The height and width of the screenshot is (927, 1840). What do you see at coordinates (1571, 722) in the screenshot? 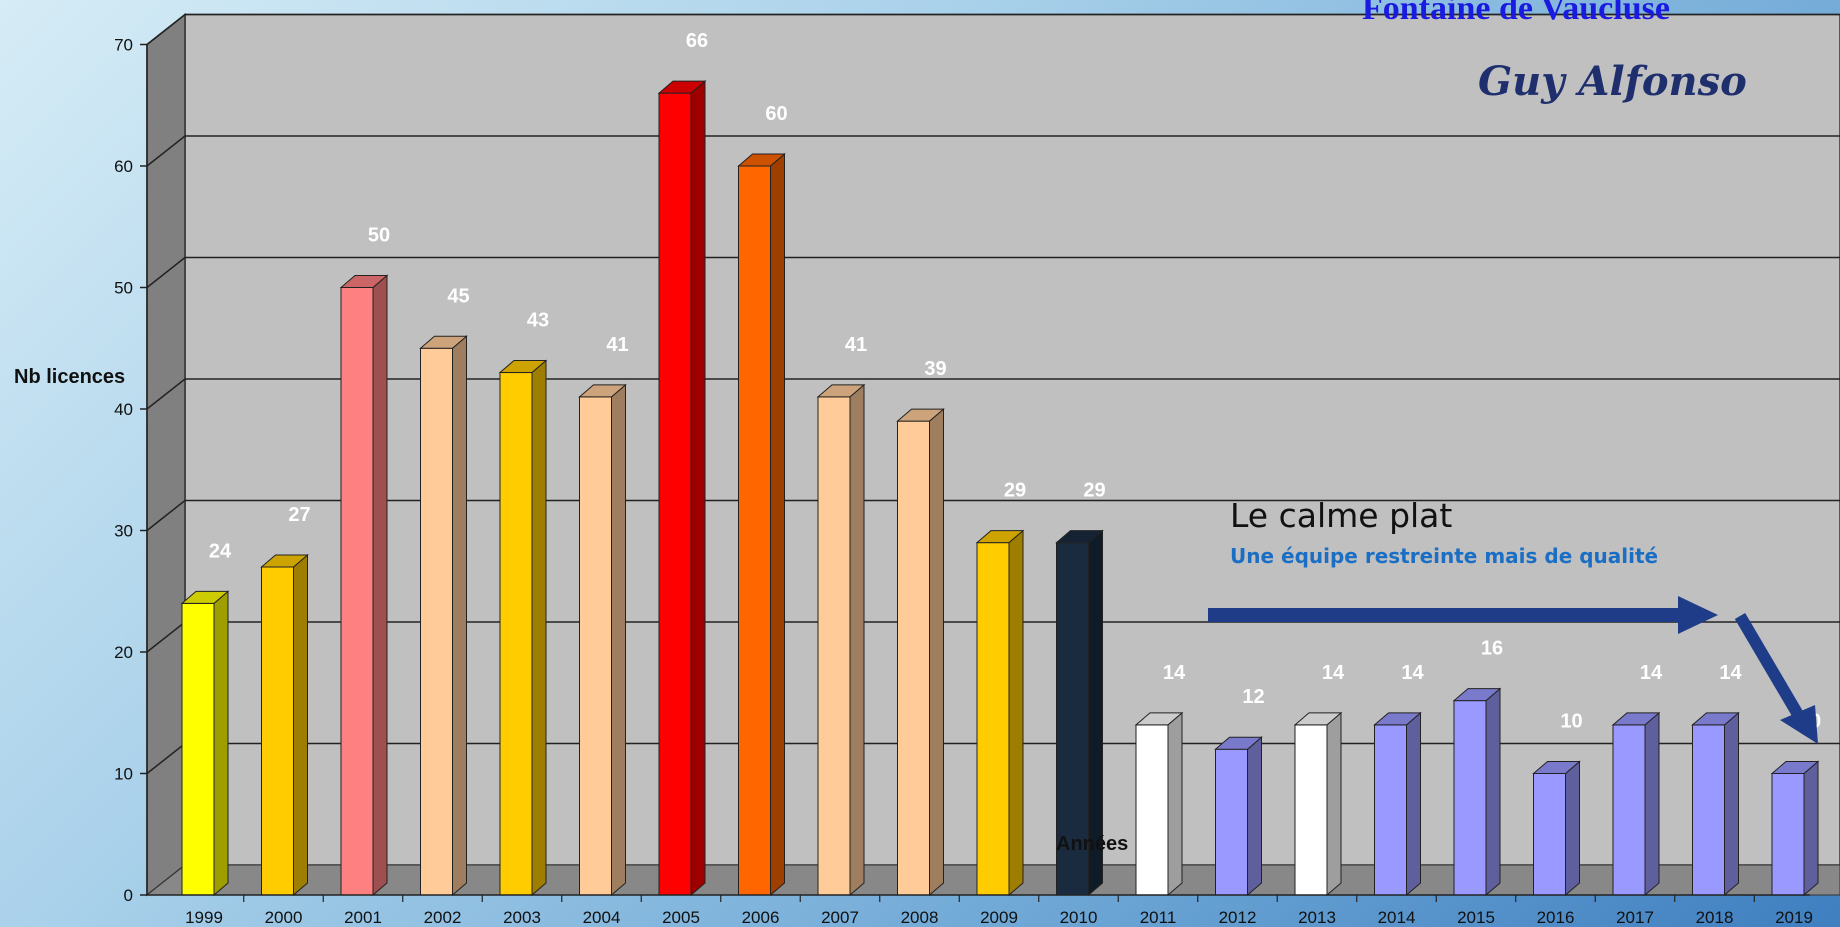
I see `value-label: 10` at bounding box center [1571, 722].